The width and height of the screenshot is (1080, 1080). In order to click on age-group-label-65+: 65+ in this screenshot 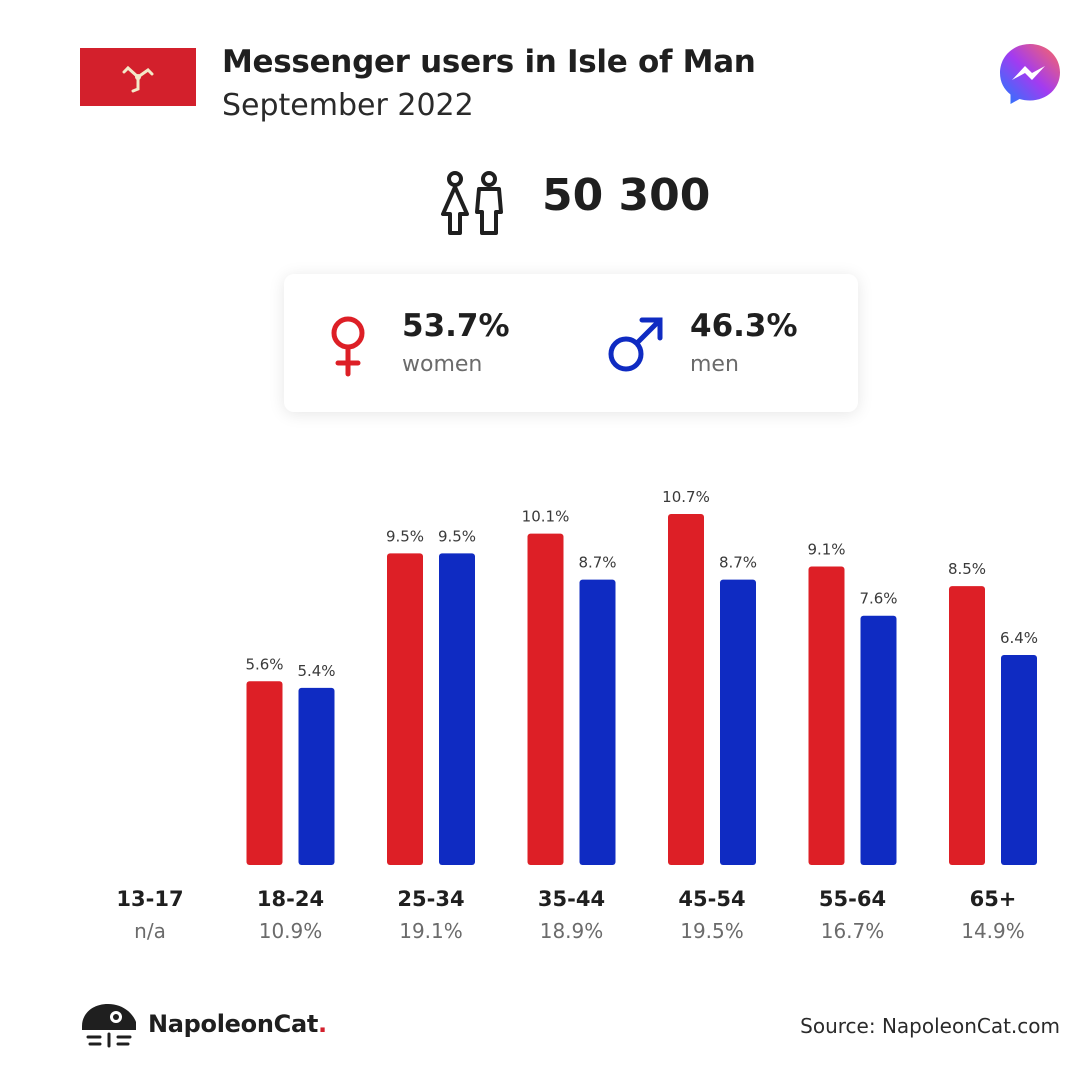, I will do `click(993, 899)`.